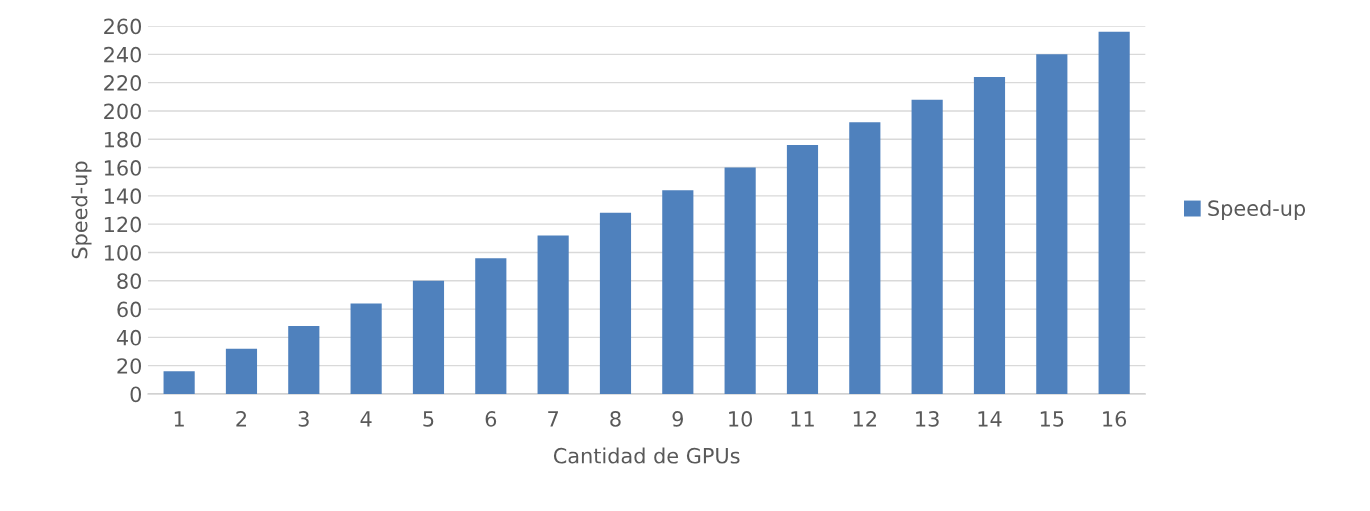 The image size is (1370, 511). Describe the element at coordinates (864, 419) in the screenshot. I see `x-tick-label: 12` at that location.